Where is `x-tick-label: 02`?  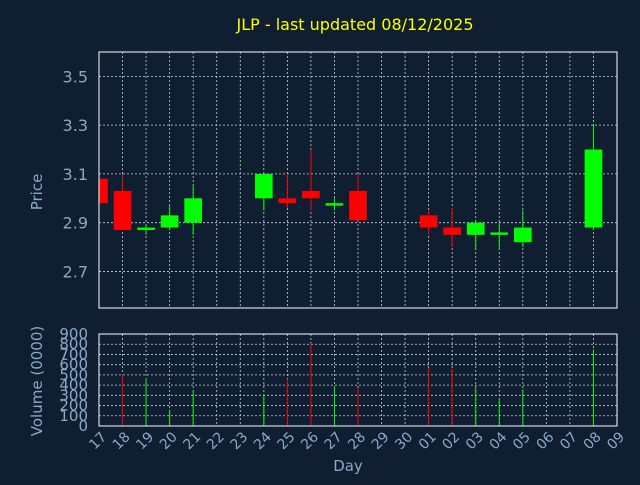 x-tick-label: 02 is located at coordinates (451, 441).